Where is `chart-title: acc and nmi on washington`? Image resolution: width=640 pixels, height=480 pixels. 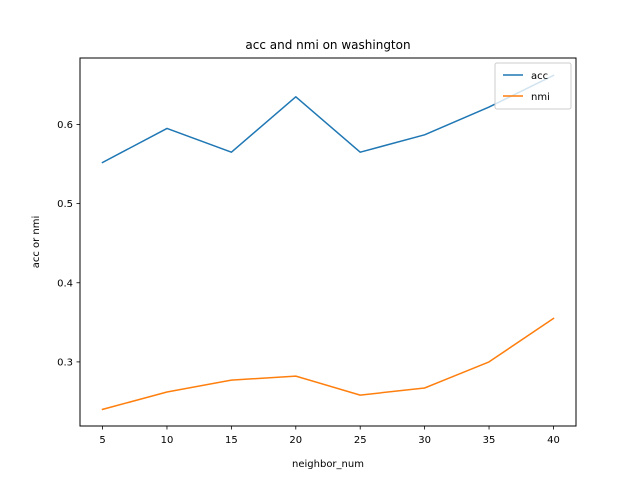
chart-title: acc and nmi on washington is located at coordinates (327, 45).